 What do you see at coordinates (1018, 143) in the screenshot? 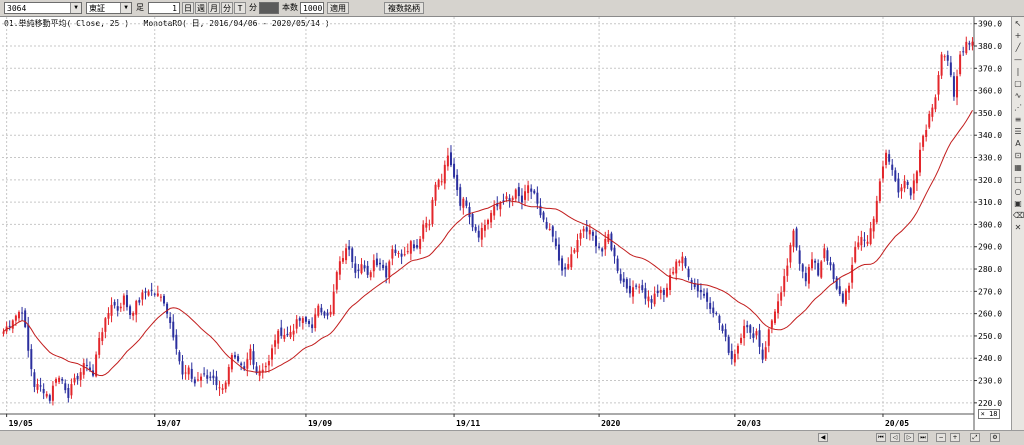
I see `text-tool-icon: A` at bounding box center [1018, 143].